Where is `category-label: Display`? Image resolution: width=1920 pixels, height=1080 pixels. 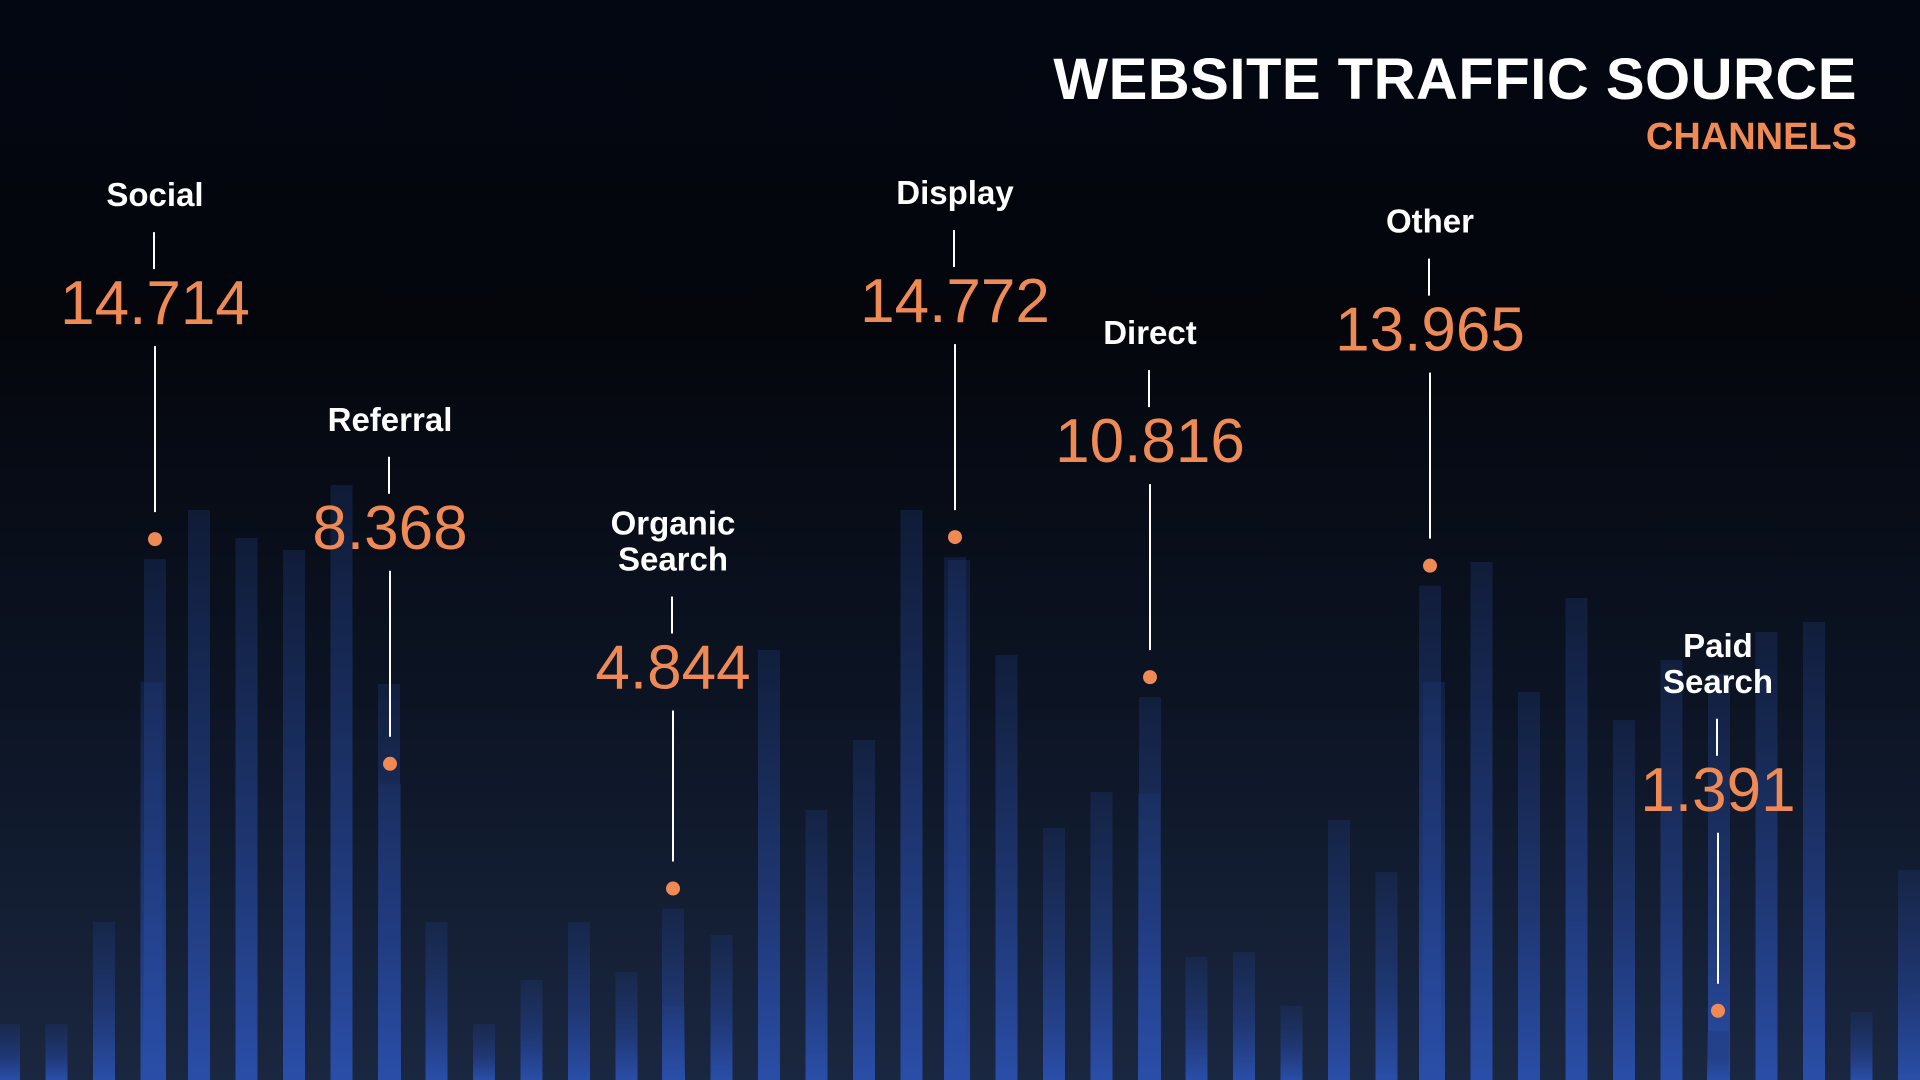
category-label: Display is located at coordinates (955, 192).